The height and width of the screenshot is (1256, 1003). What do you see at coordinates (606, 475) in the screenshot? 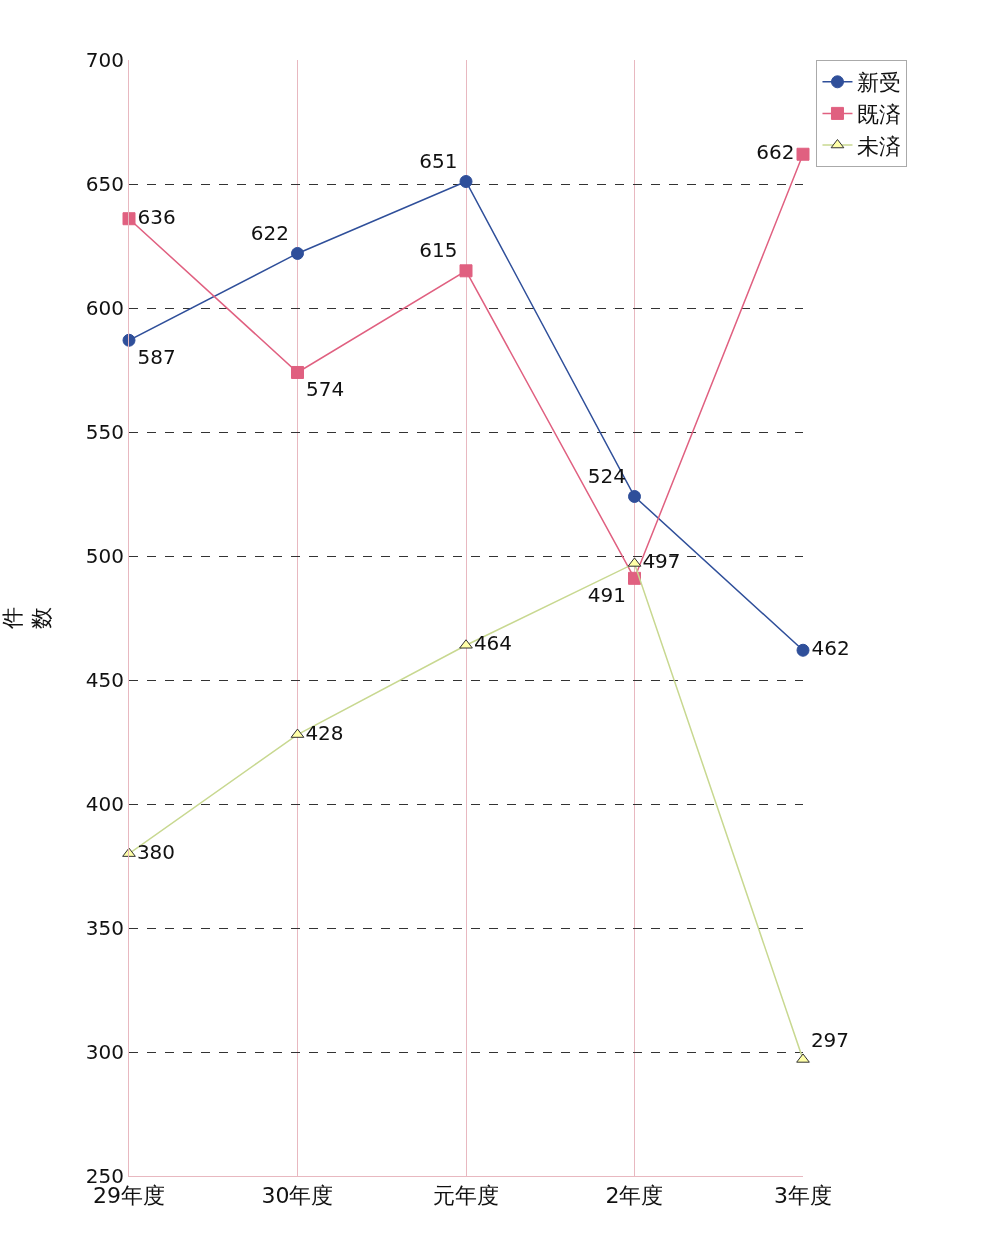
I see `data-label: 524` at bounding box center [606, 475].